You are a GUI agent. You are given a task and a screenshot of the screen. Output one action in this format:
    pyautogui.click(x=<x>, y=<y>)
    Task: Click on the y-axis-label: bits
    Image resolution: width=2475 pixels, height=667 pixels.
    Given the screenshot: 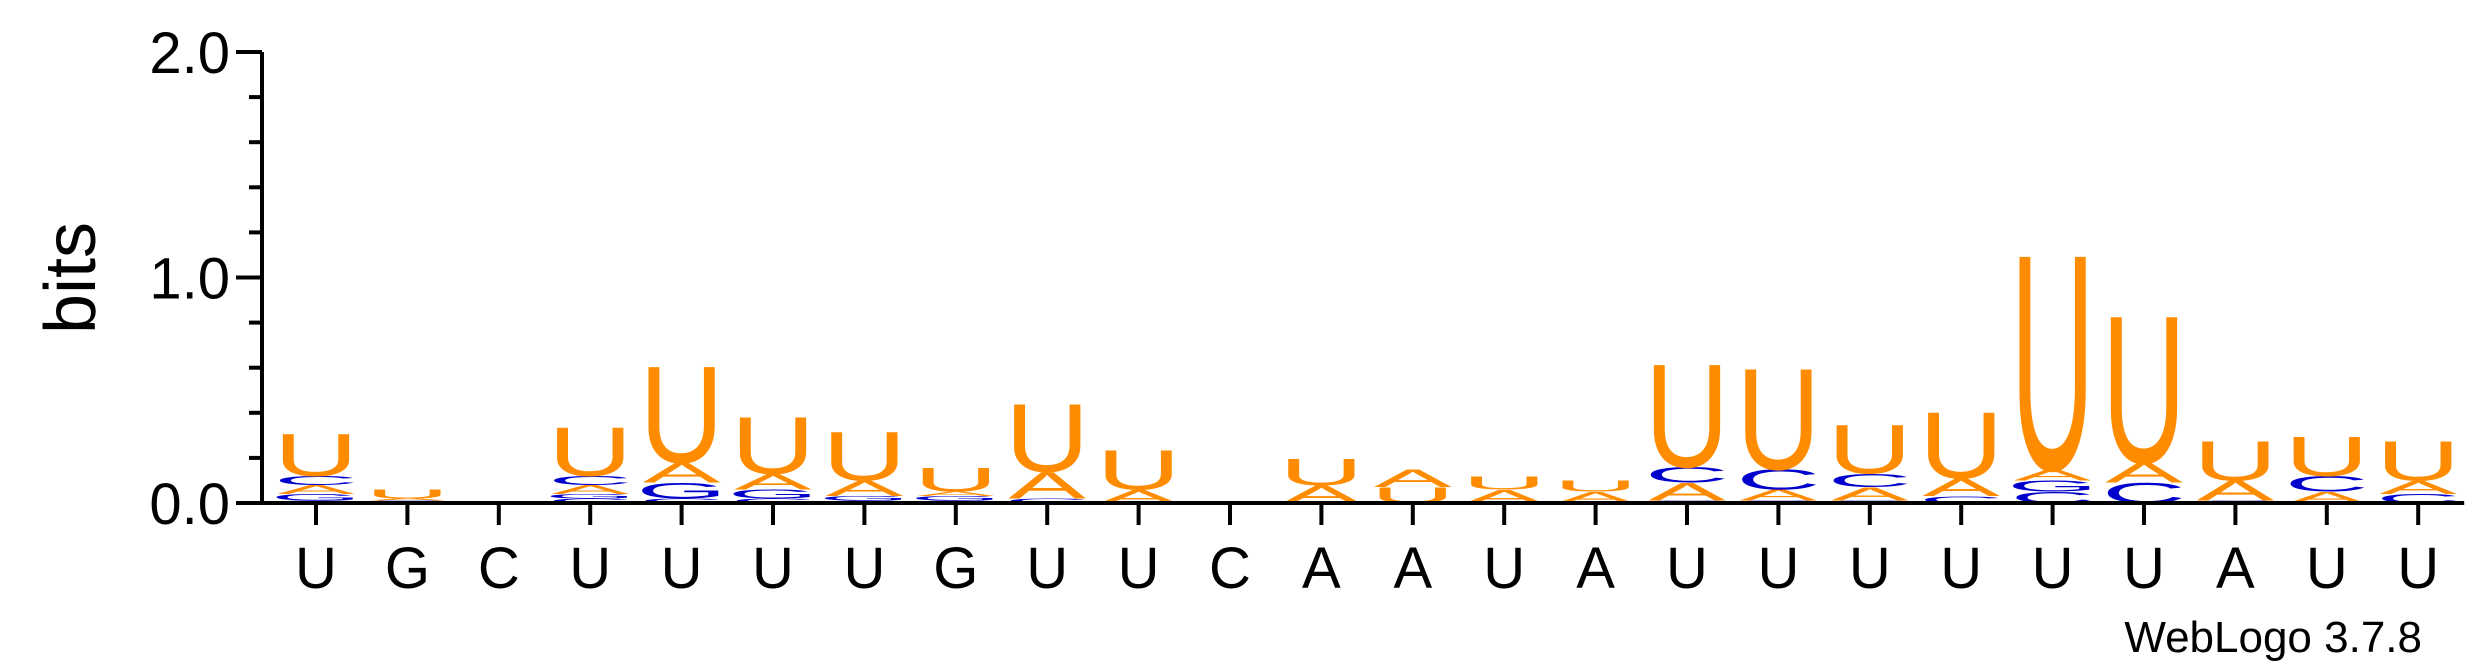 What is the action you would take?
    pyautogui.click(x=71, y=278)
    